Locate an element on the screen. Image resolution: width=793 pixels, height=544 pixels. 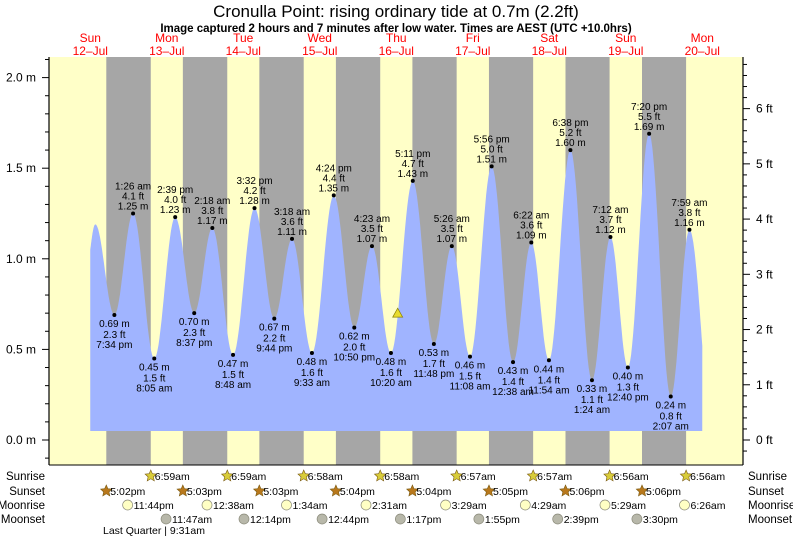
moonrise-time: 5:29am is located at coordinates (628, 506).